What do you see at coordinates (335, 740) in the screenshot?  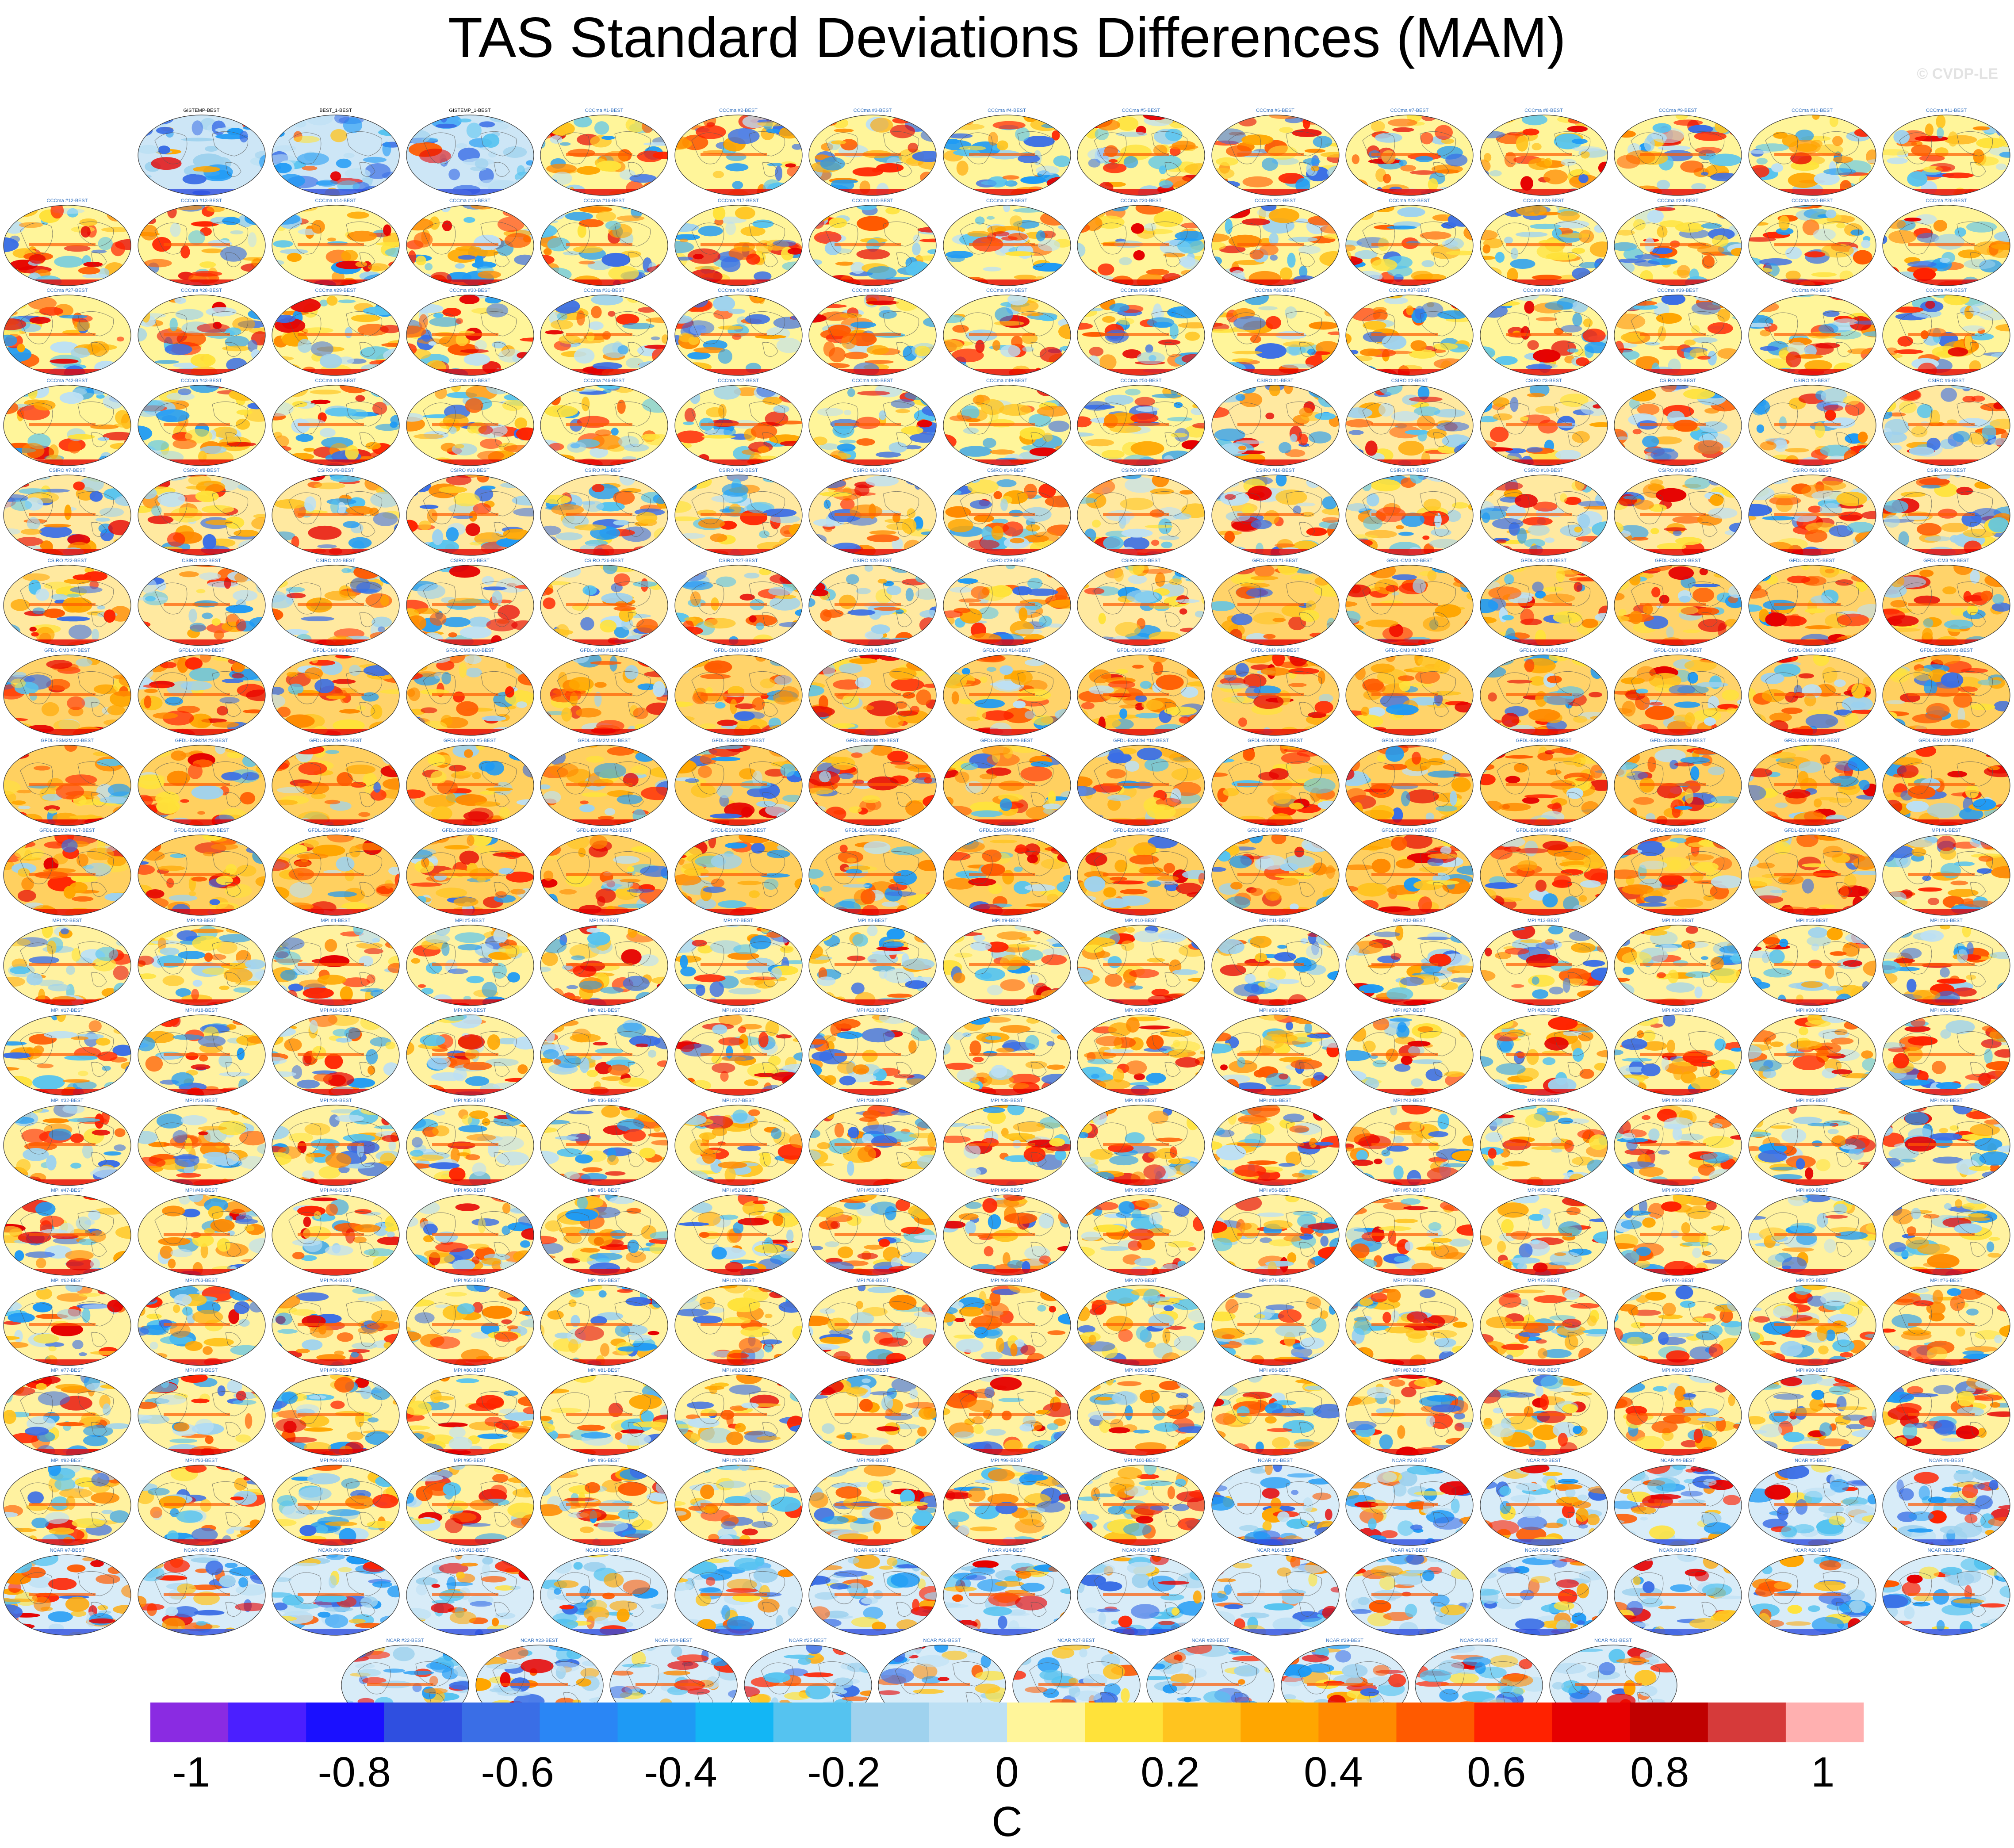 I see `map-panel-title: GFDL-ESM2M #4-BEST` at bounding box center [335, 740].